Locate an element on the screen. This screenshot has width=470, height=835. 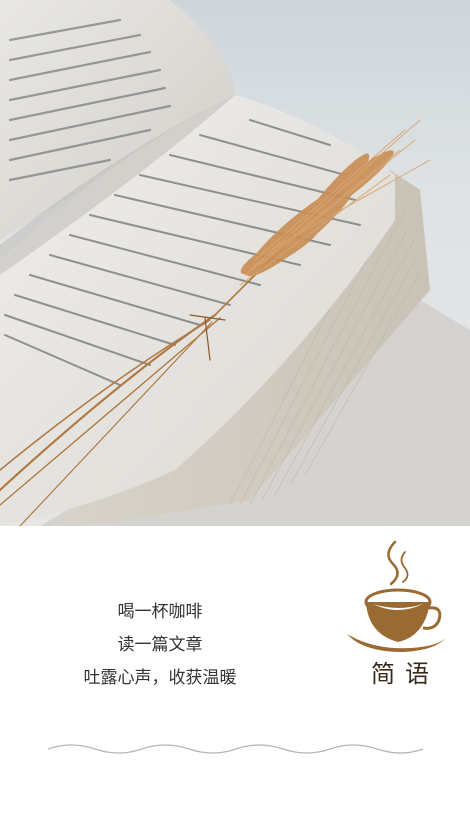
logo-text: 简语 is located at coordinates (405, 674).